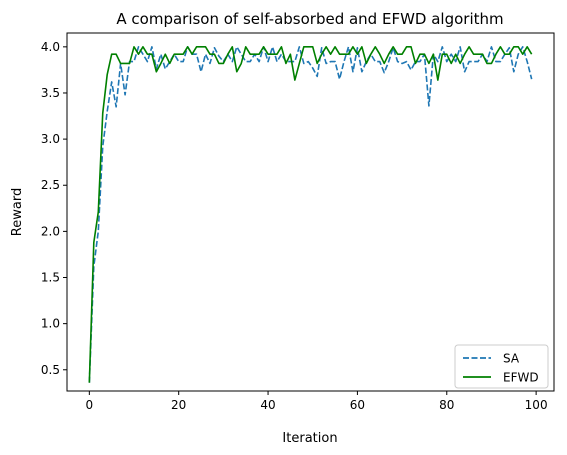  I want to click on x-tick-label: 0, so click(90, 405).